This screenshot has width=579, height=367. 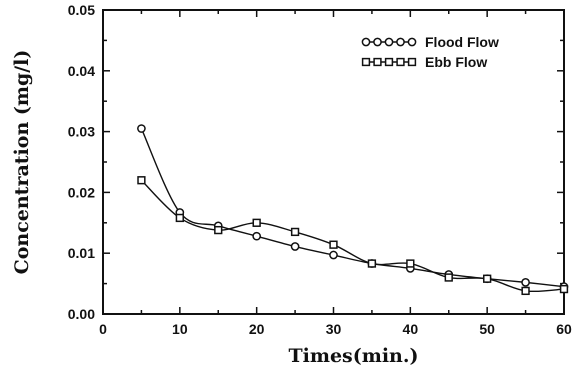 I want to click on legend-label: Ebb Flow, so click(x=456, y=62).